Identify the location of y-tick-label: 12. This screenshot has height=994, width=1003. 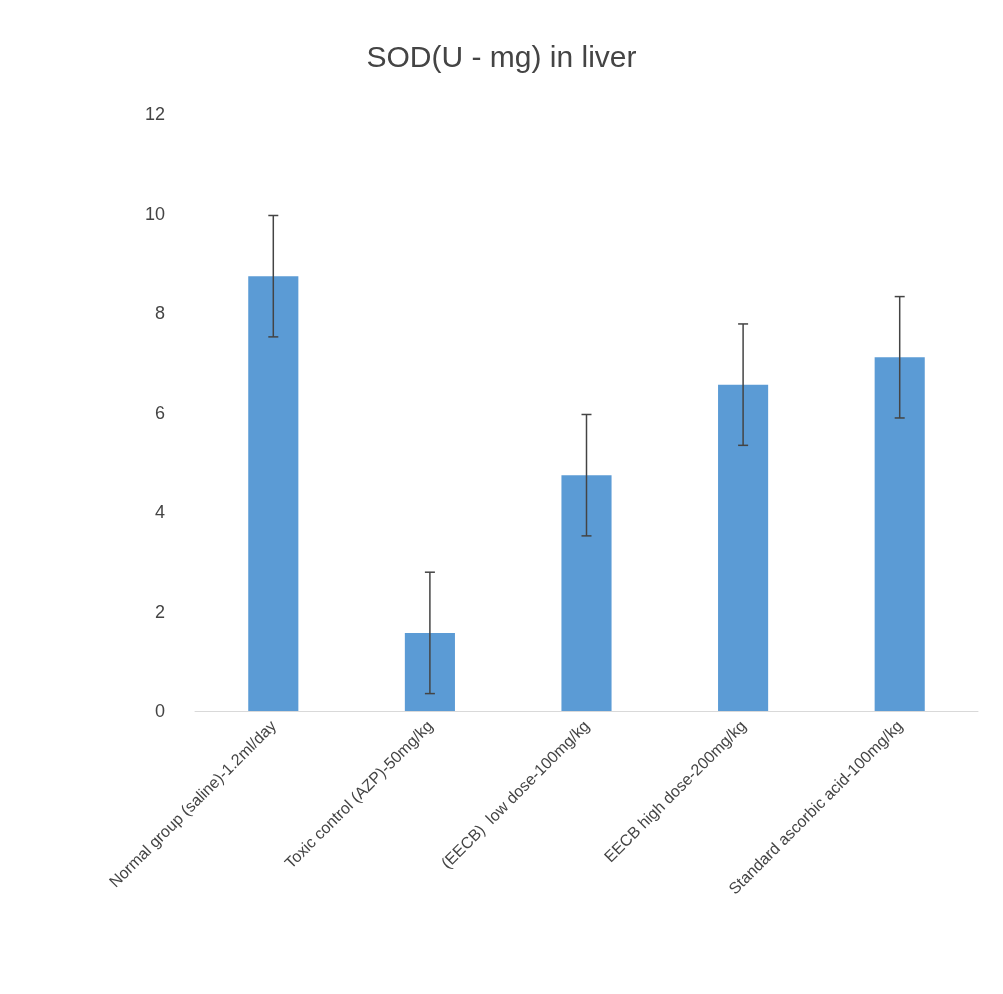
(154, 114).